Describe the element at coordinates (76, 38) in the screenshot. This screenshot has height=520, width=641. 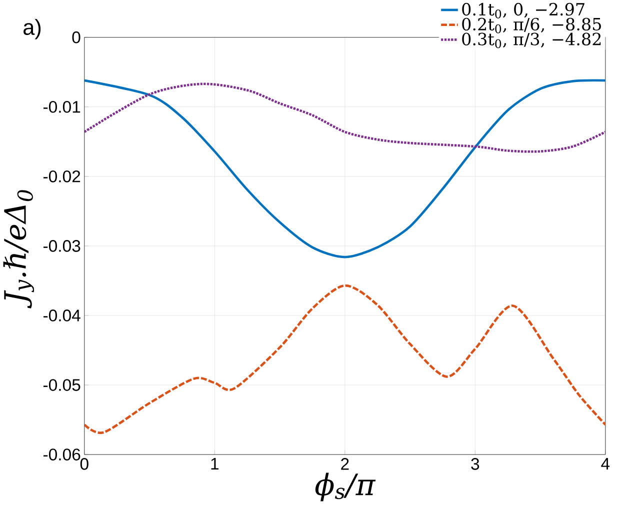
I see `y-tick-label: 0` at that location.